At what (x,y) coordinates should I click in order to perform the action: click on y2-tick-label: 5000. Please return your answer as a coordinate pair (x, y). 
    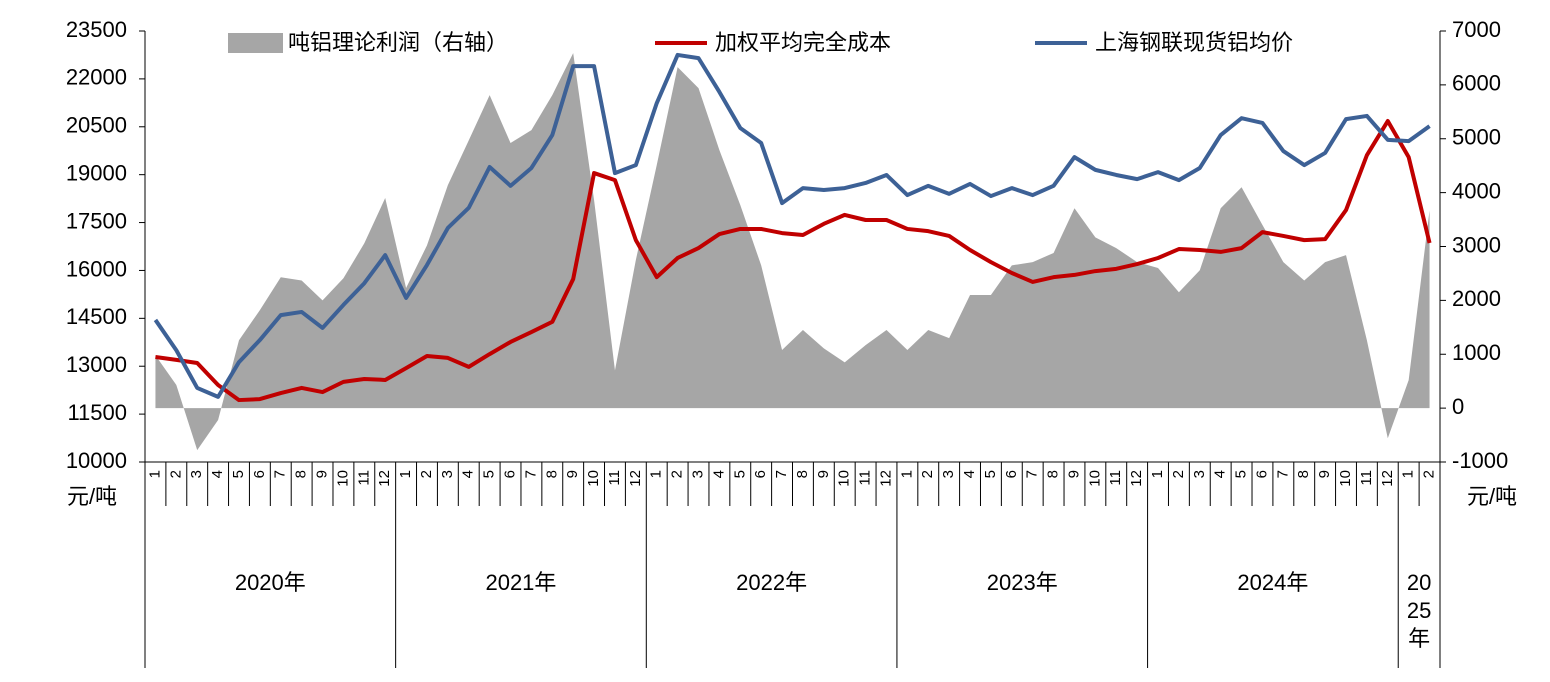
    Looking at the image, I should click on (1476, 137).